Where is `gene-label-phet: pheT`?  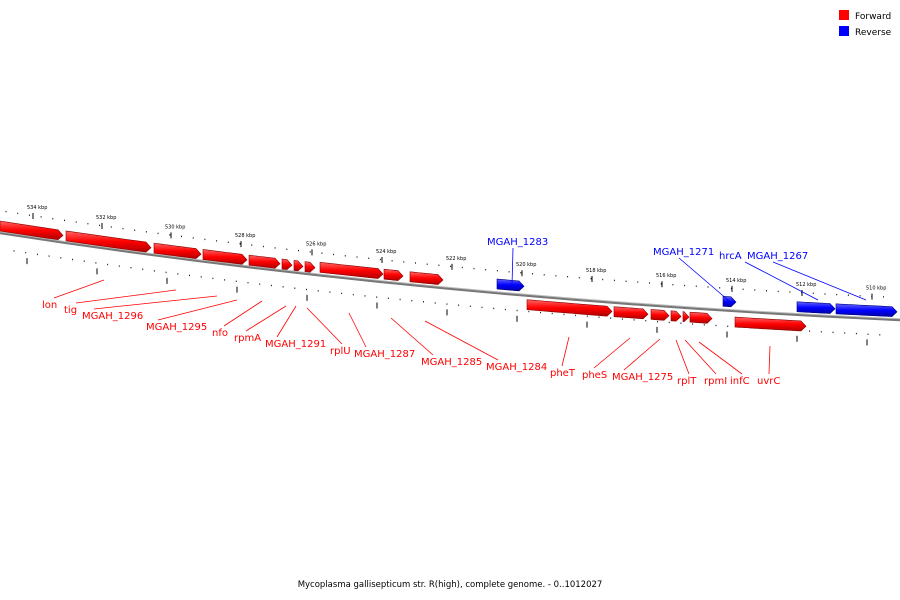 gene-label-phet: pheT is located at coordinates (563, 373).